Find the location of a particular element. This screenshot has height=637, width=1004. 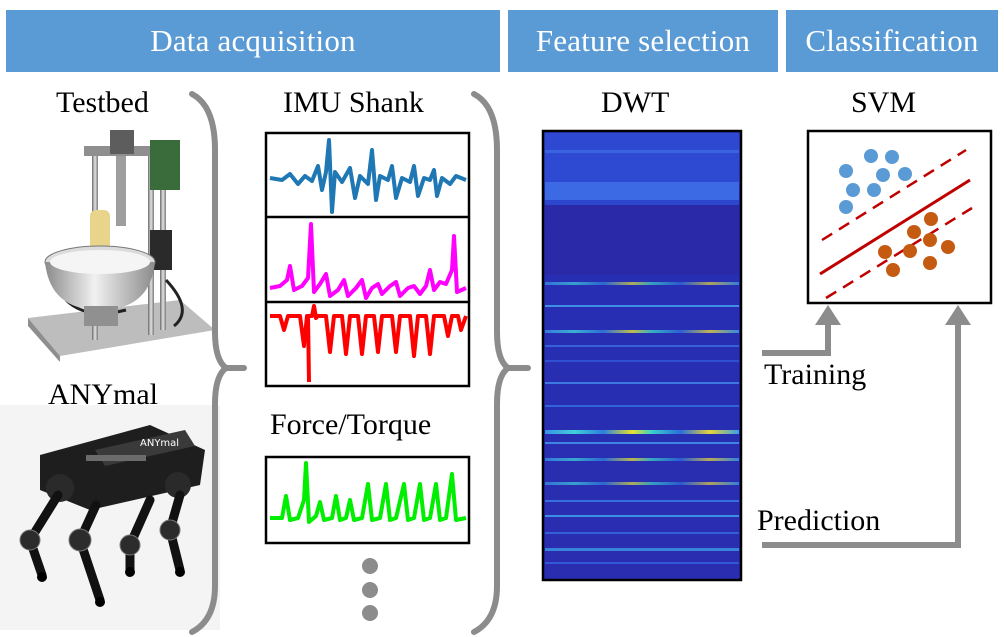

imu-signal-blue is located at coordinates (368, 176).